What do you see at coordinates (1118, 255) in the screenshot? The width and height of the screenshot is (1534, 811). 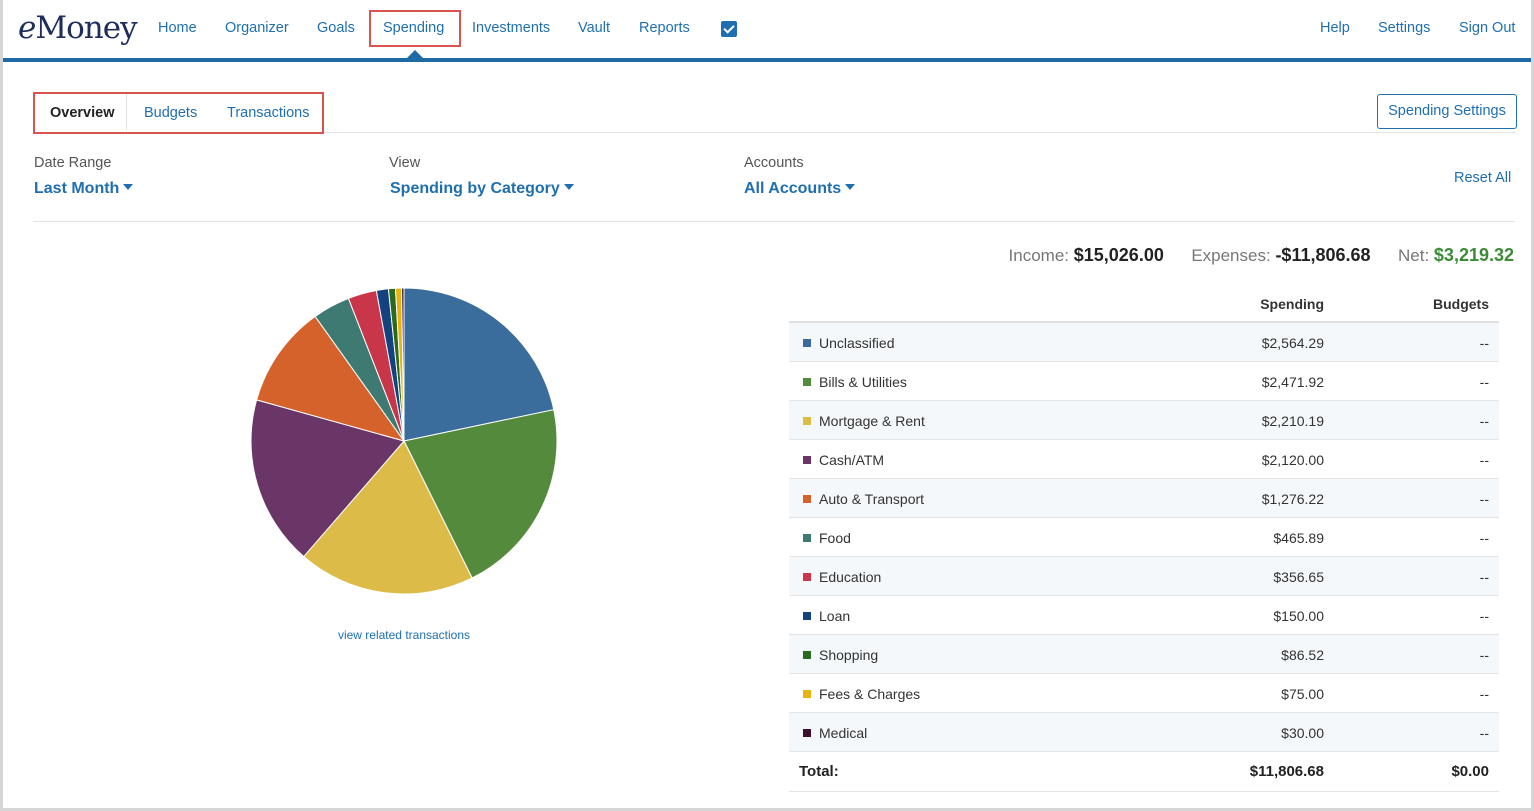 I see `income-value: $15,026.00` at bounding box center [1118, 255].